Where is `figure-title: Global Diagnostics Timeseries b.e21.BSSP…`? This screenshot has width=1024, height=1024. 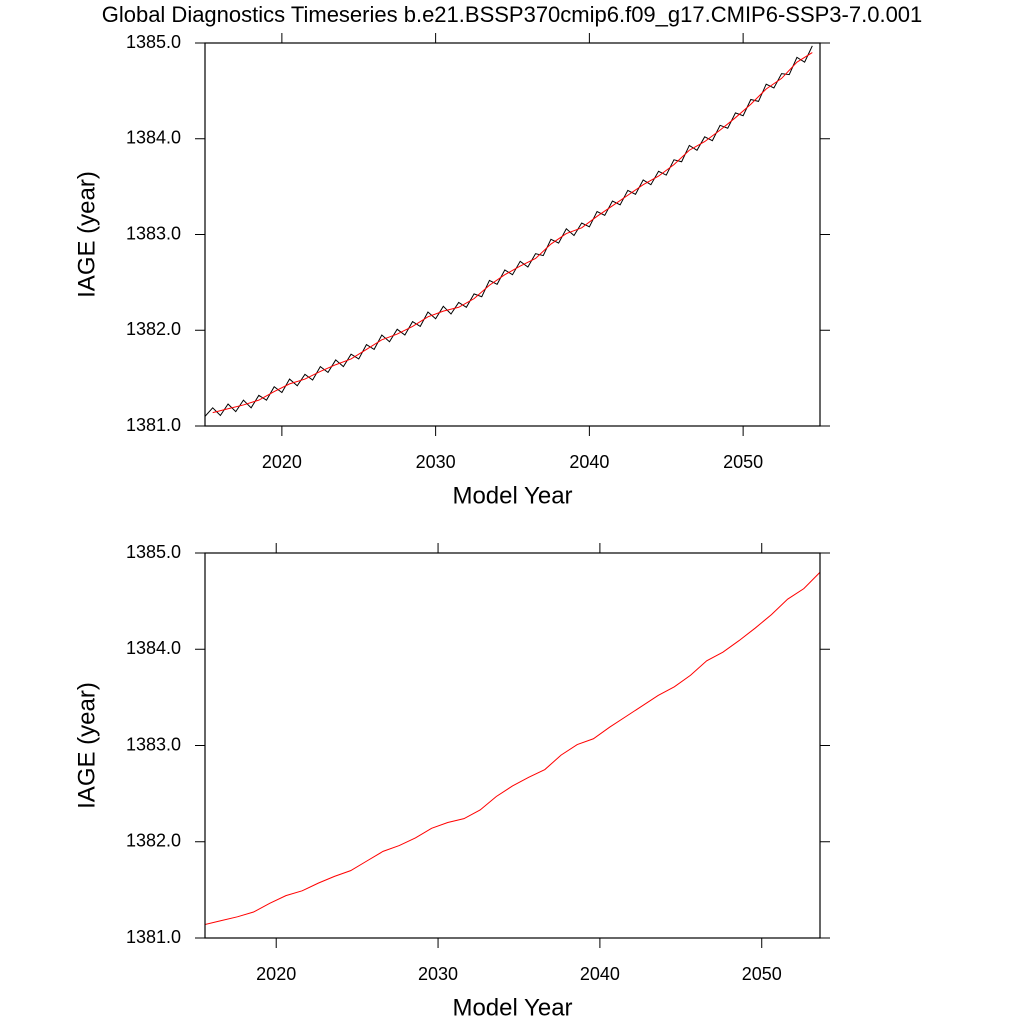 figure-title: Global Diagnostics Timeseries b.e21.BSSP… is located at coordinates (512, 14).